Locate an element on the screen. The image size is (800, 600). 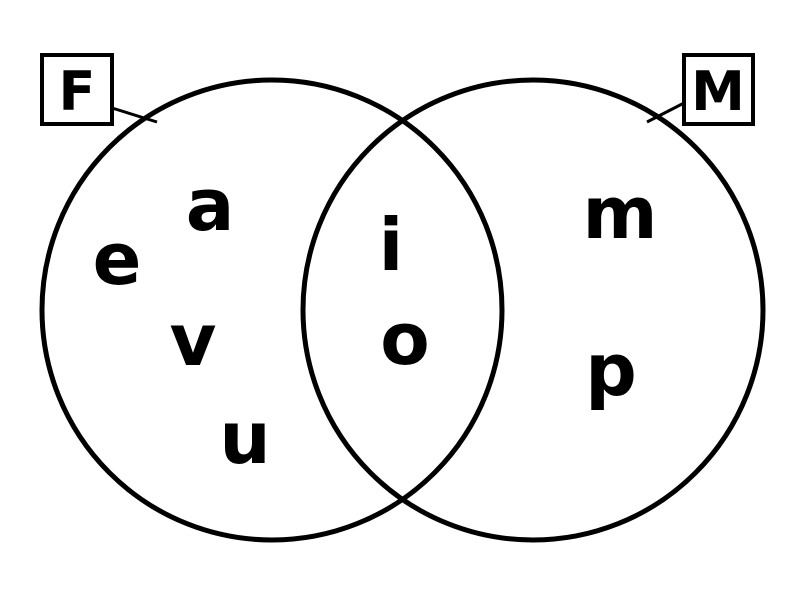
right-set-label-text: M is located at coordinates (718, 91).